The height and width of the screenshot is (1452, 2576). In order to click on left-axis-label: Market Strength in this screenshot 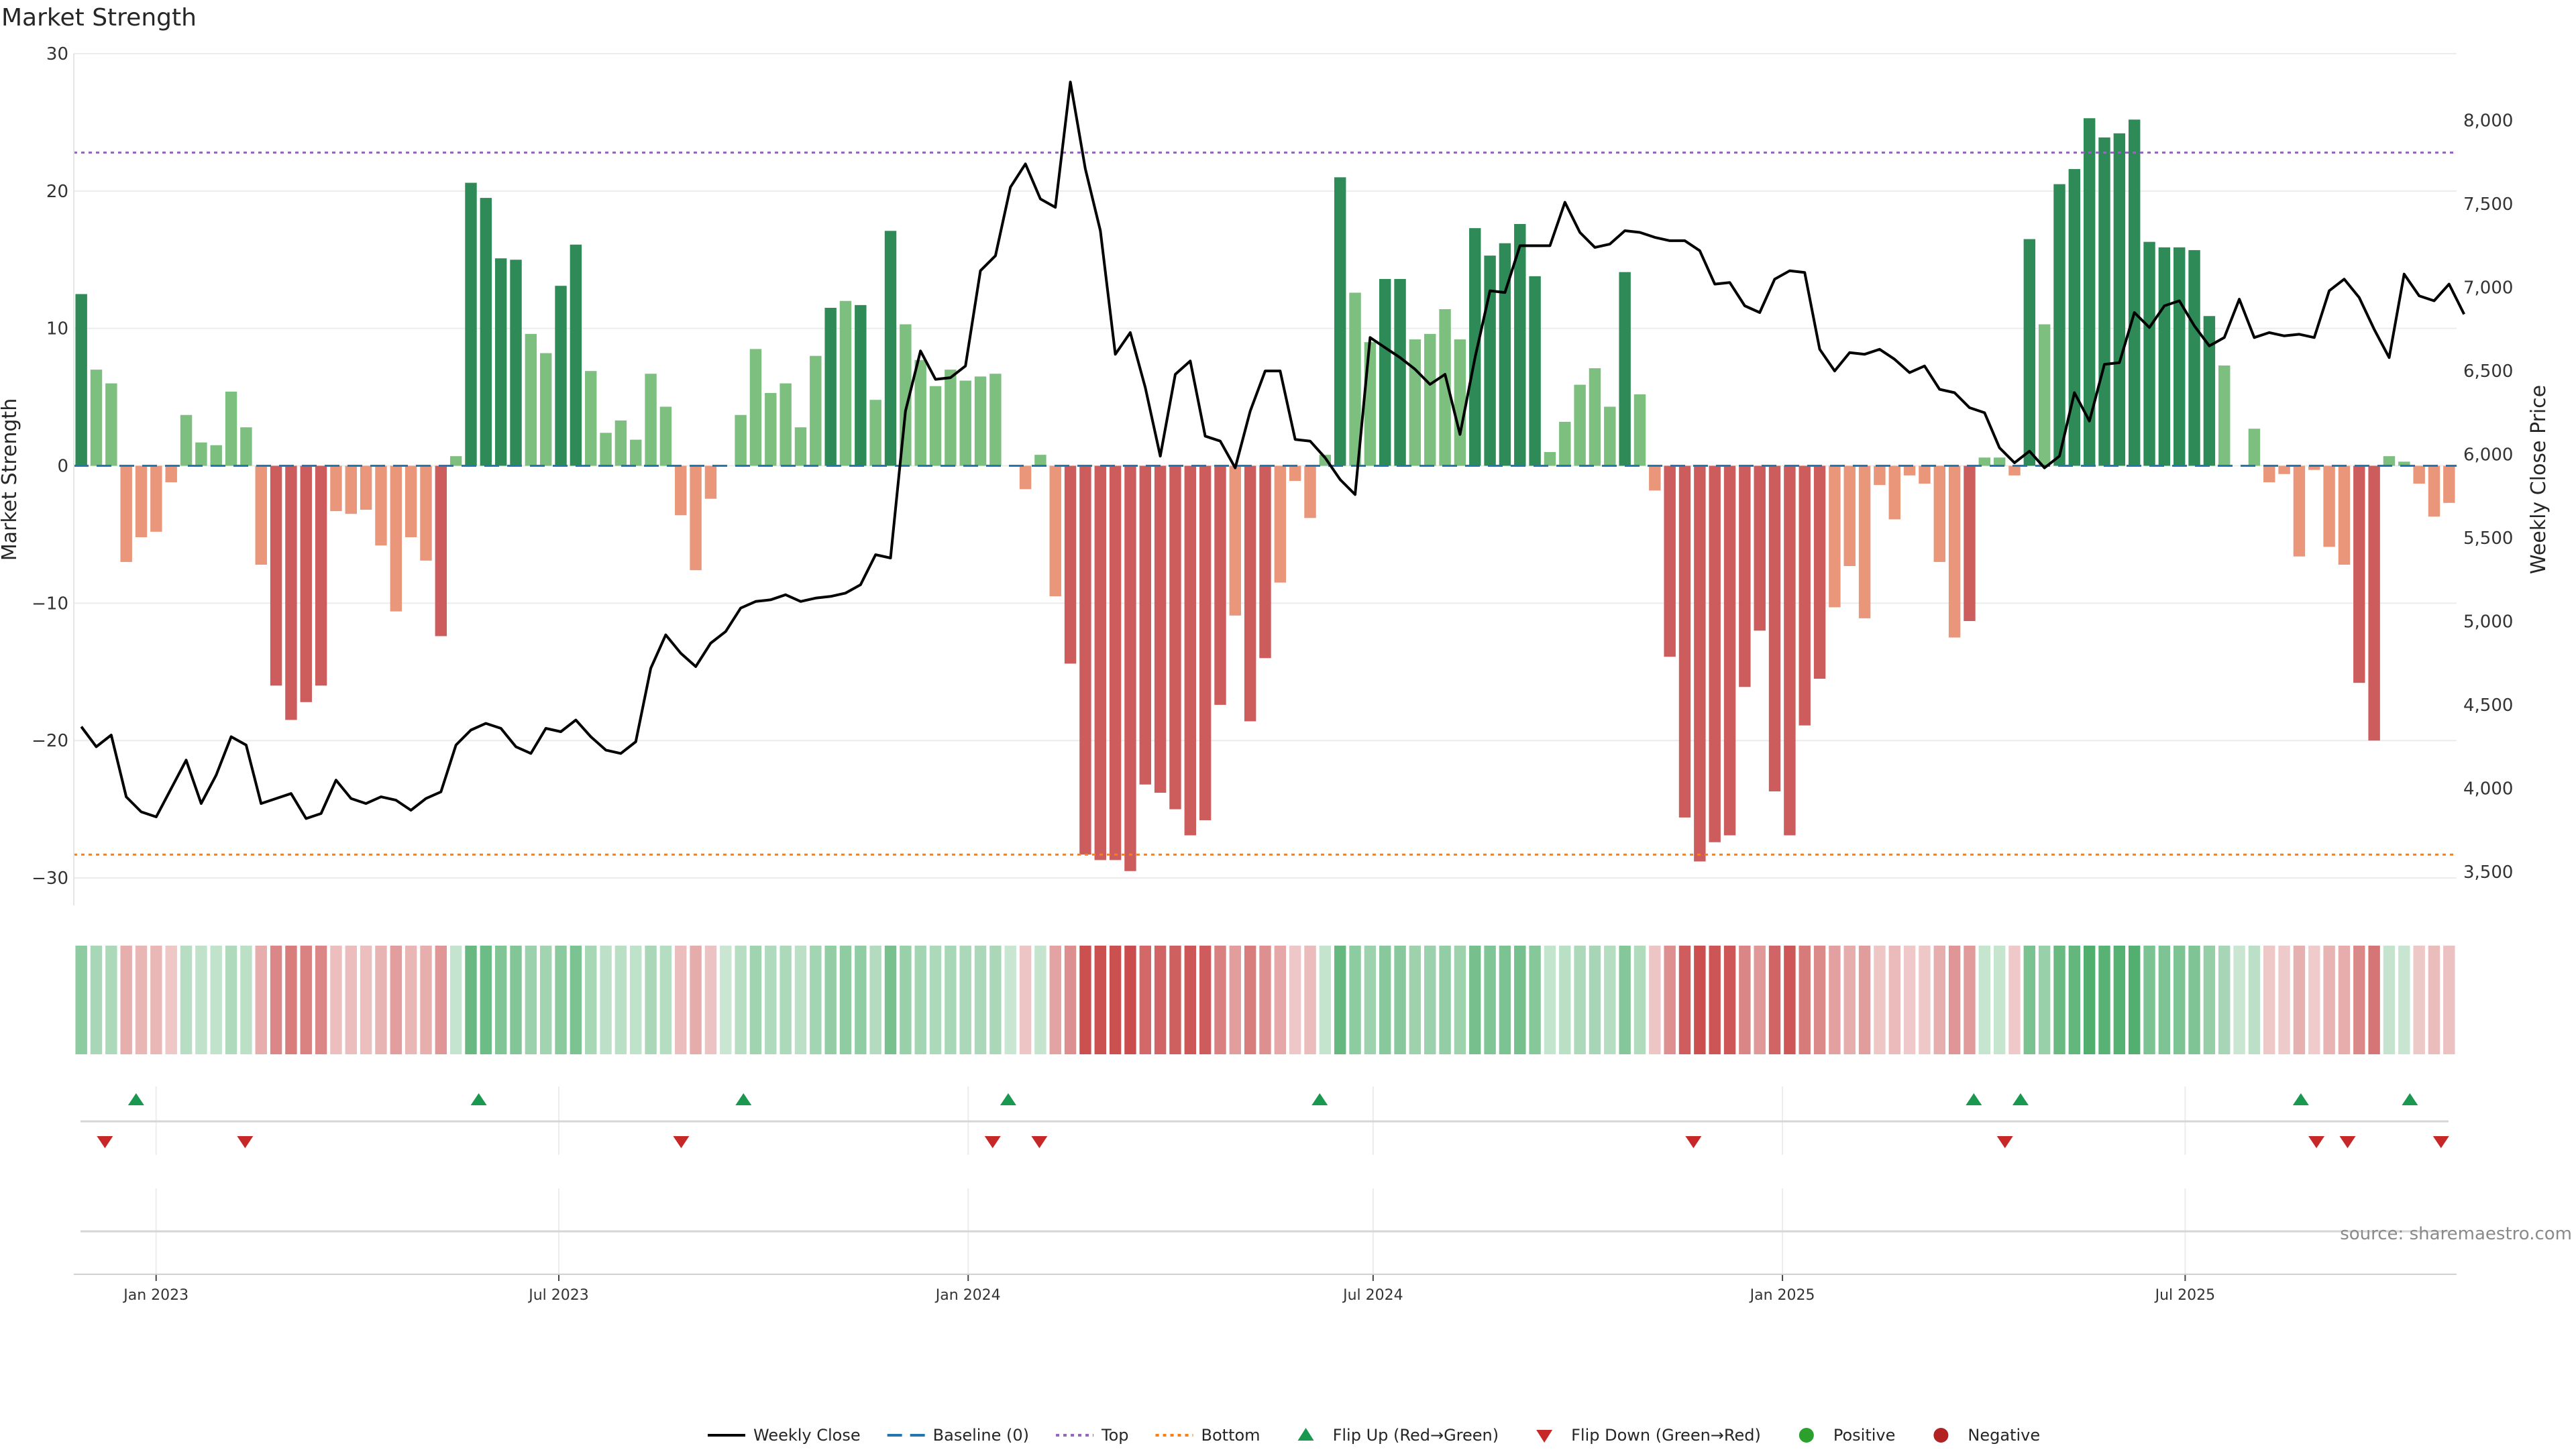, I will do `click(10, 479)`.